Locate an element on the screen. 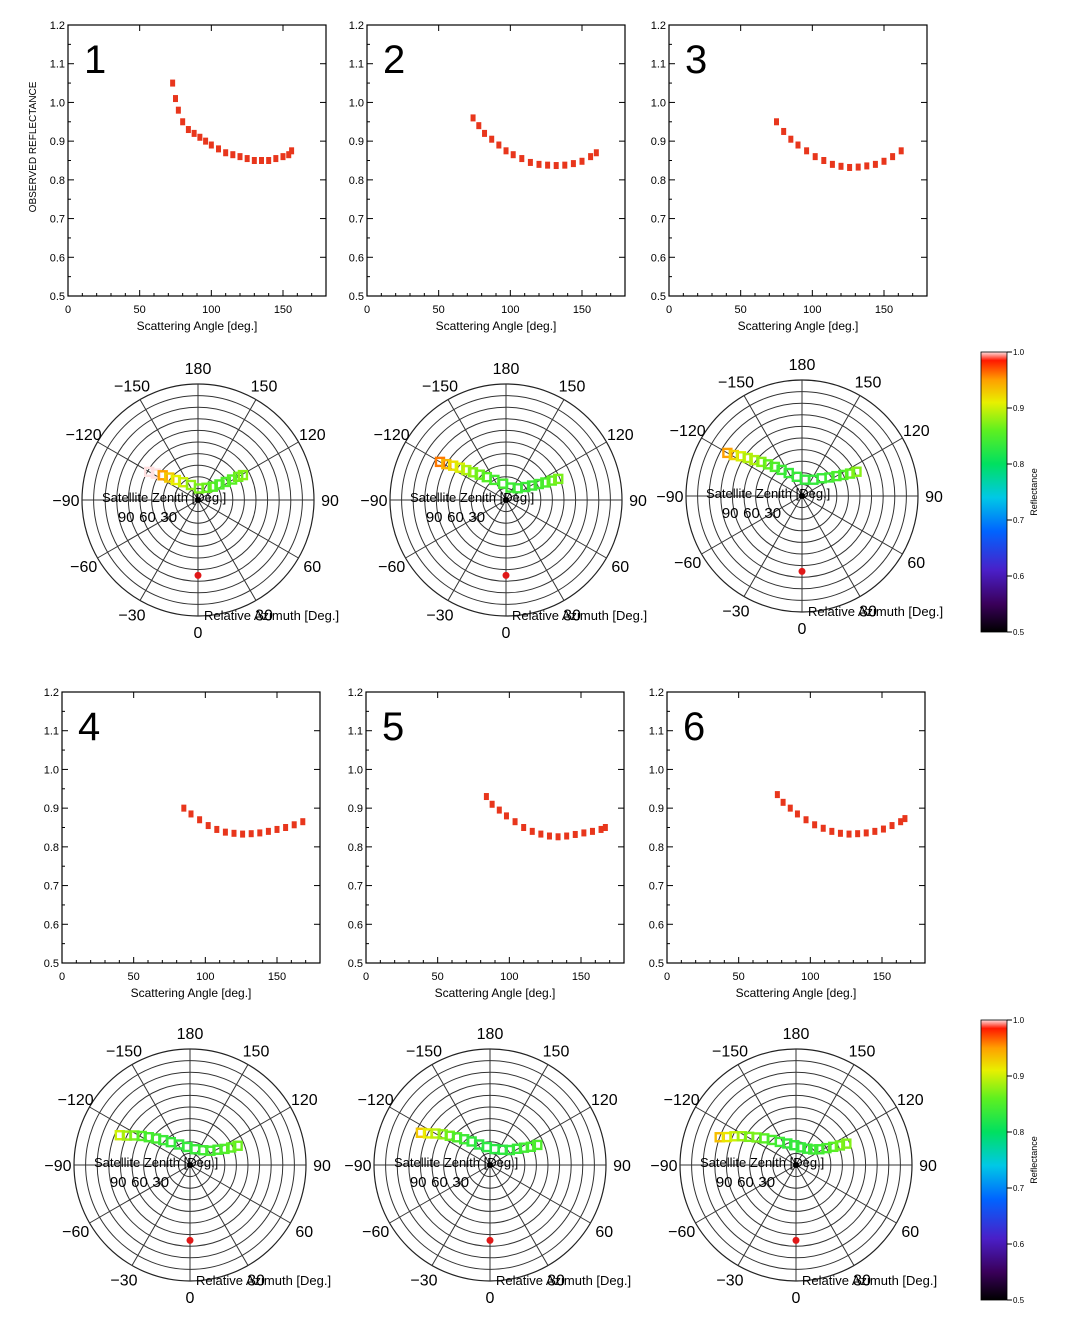 This screenshot has width=1066, height=1333. y-tick-label: 0.5 is located at coordinates (51, 964).